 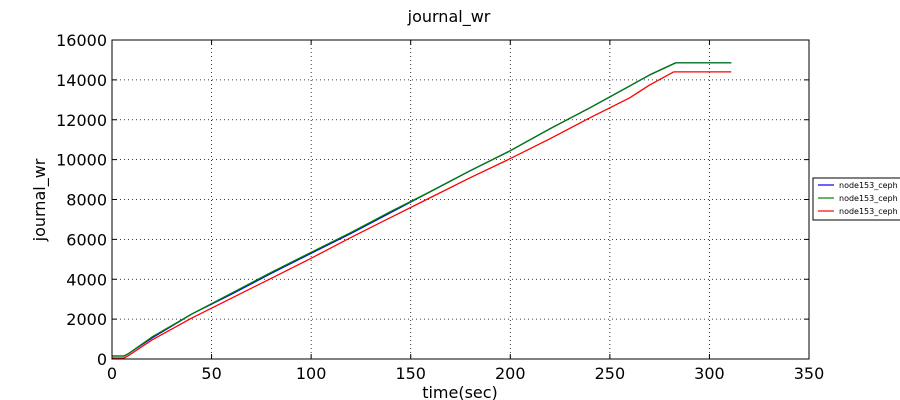 I want to click on y-axis-title: journal_wr, so click(x=40, y=200).